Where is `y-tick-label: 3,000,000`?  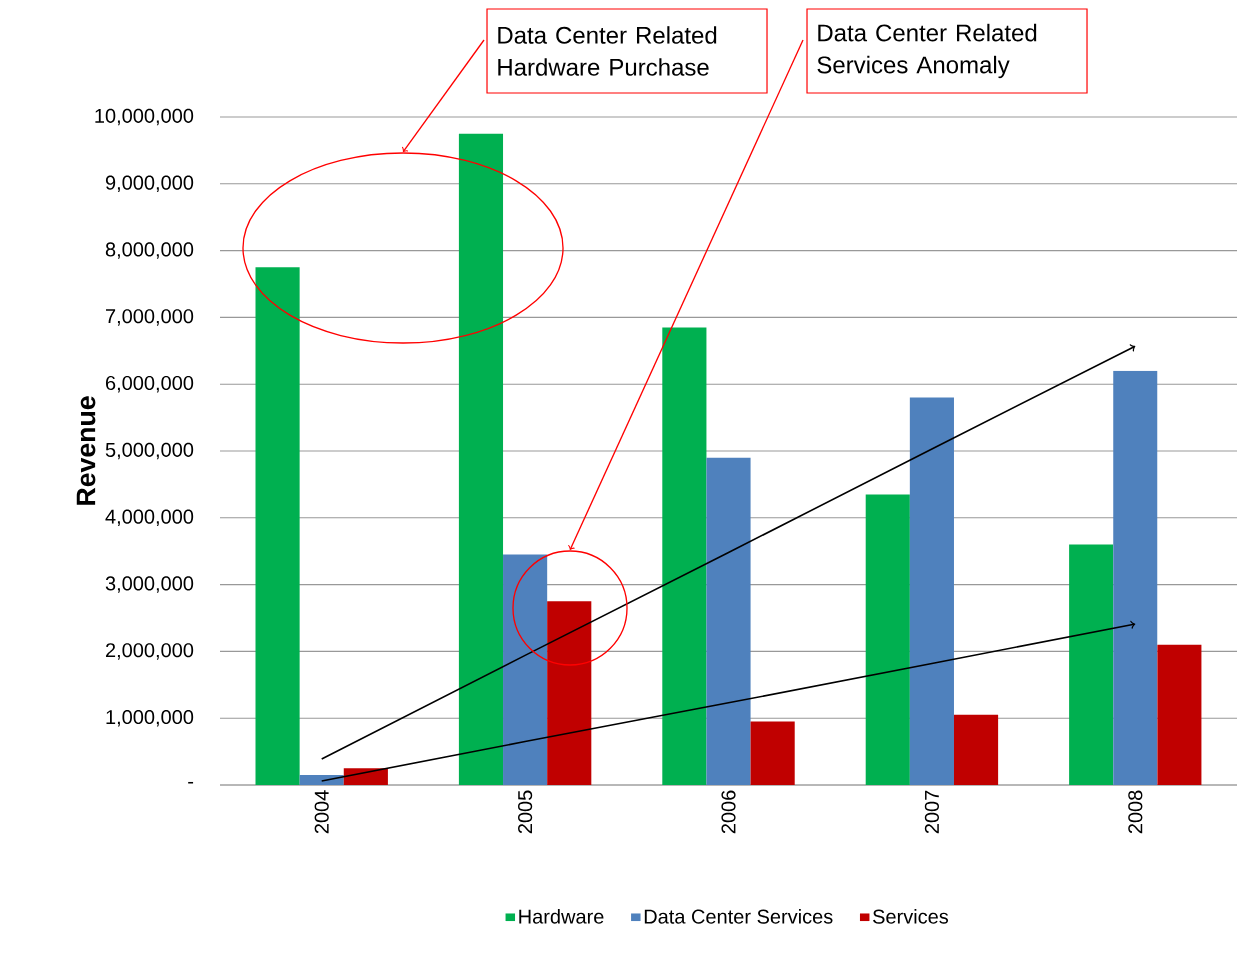 y-tick-label: 3,000,000 is located at coordinates (149, 584).